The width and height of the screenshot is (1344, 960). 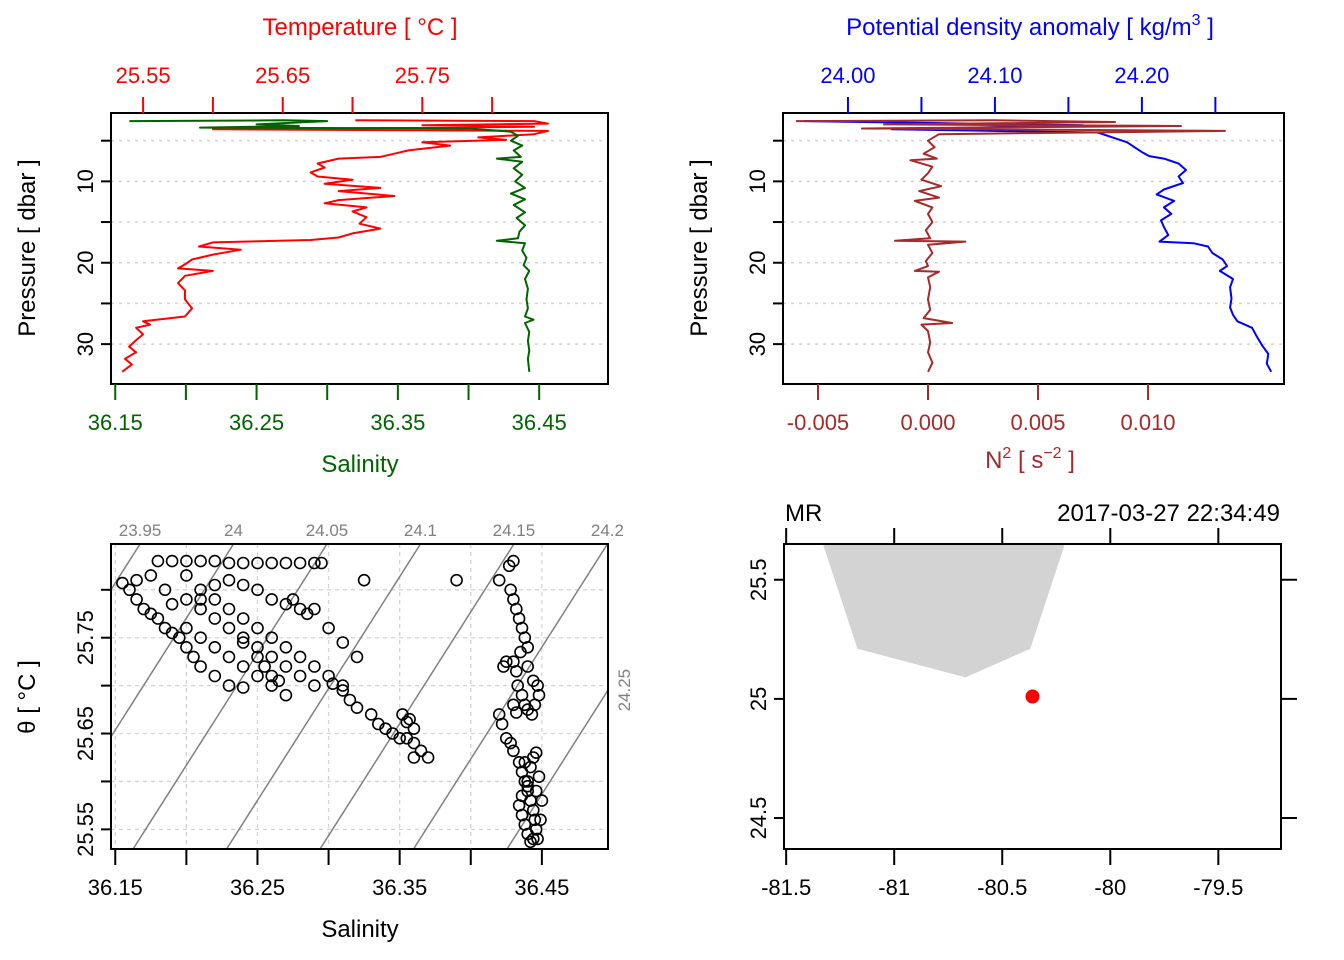 I want to click on pressure-axis: 10 20 30, so click(x=764, y=247).